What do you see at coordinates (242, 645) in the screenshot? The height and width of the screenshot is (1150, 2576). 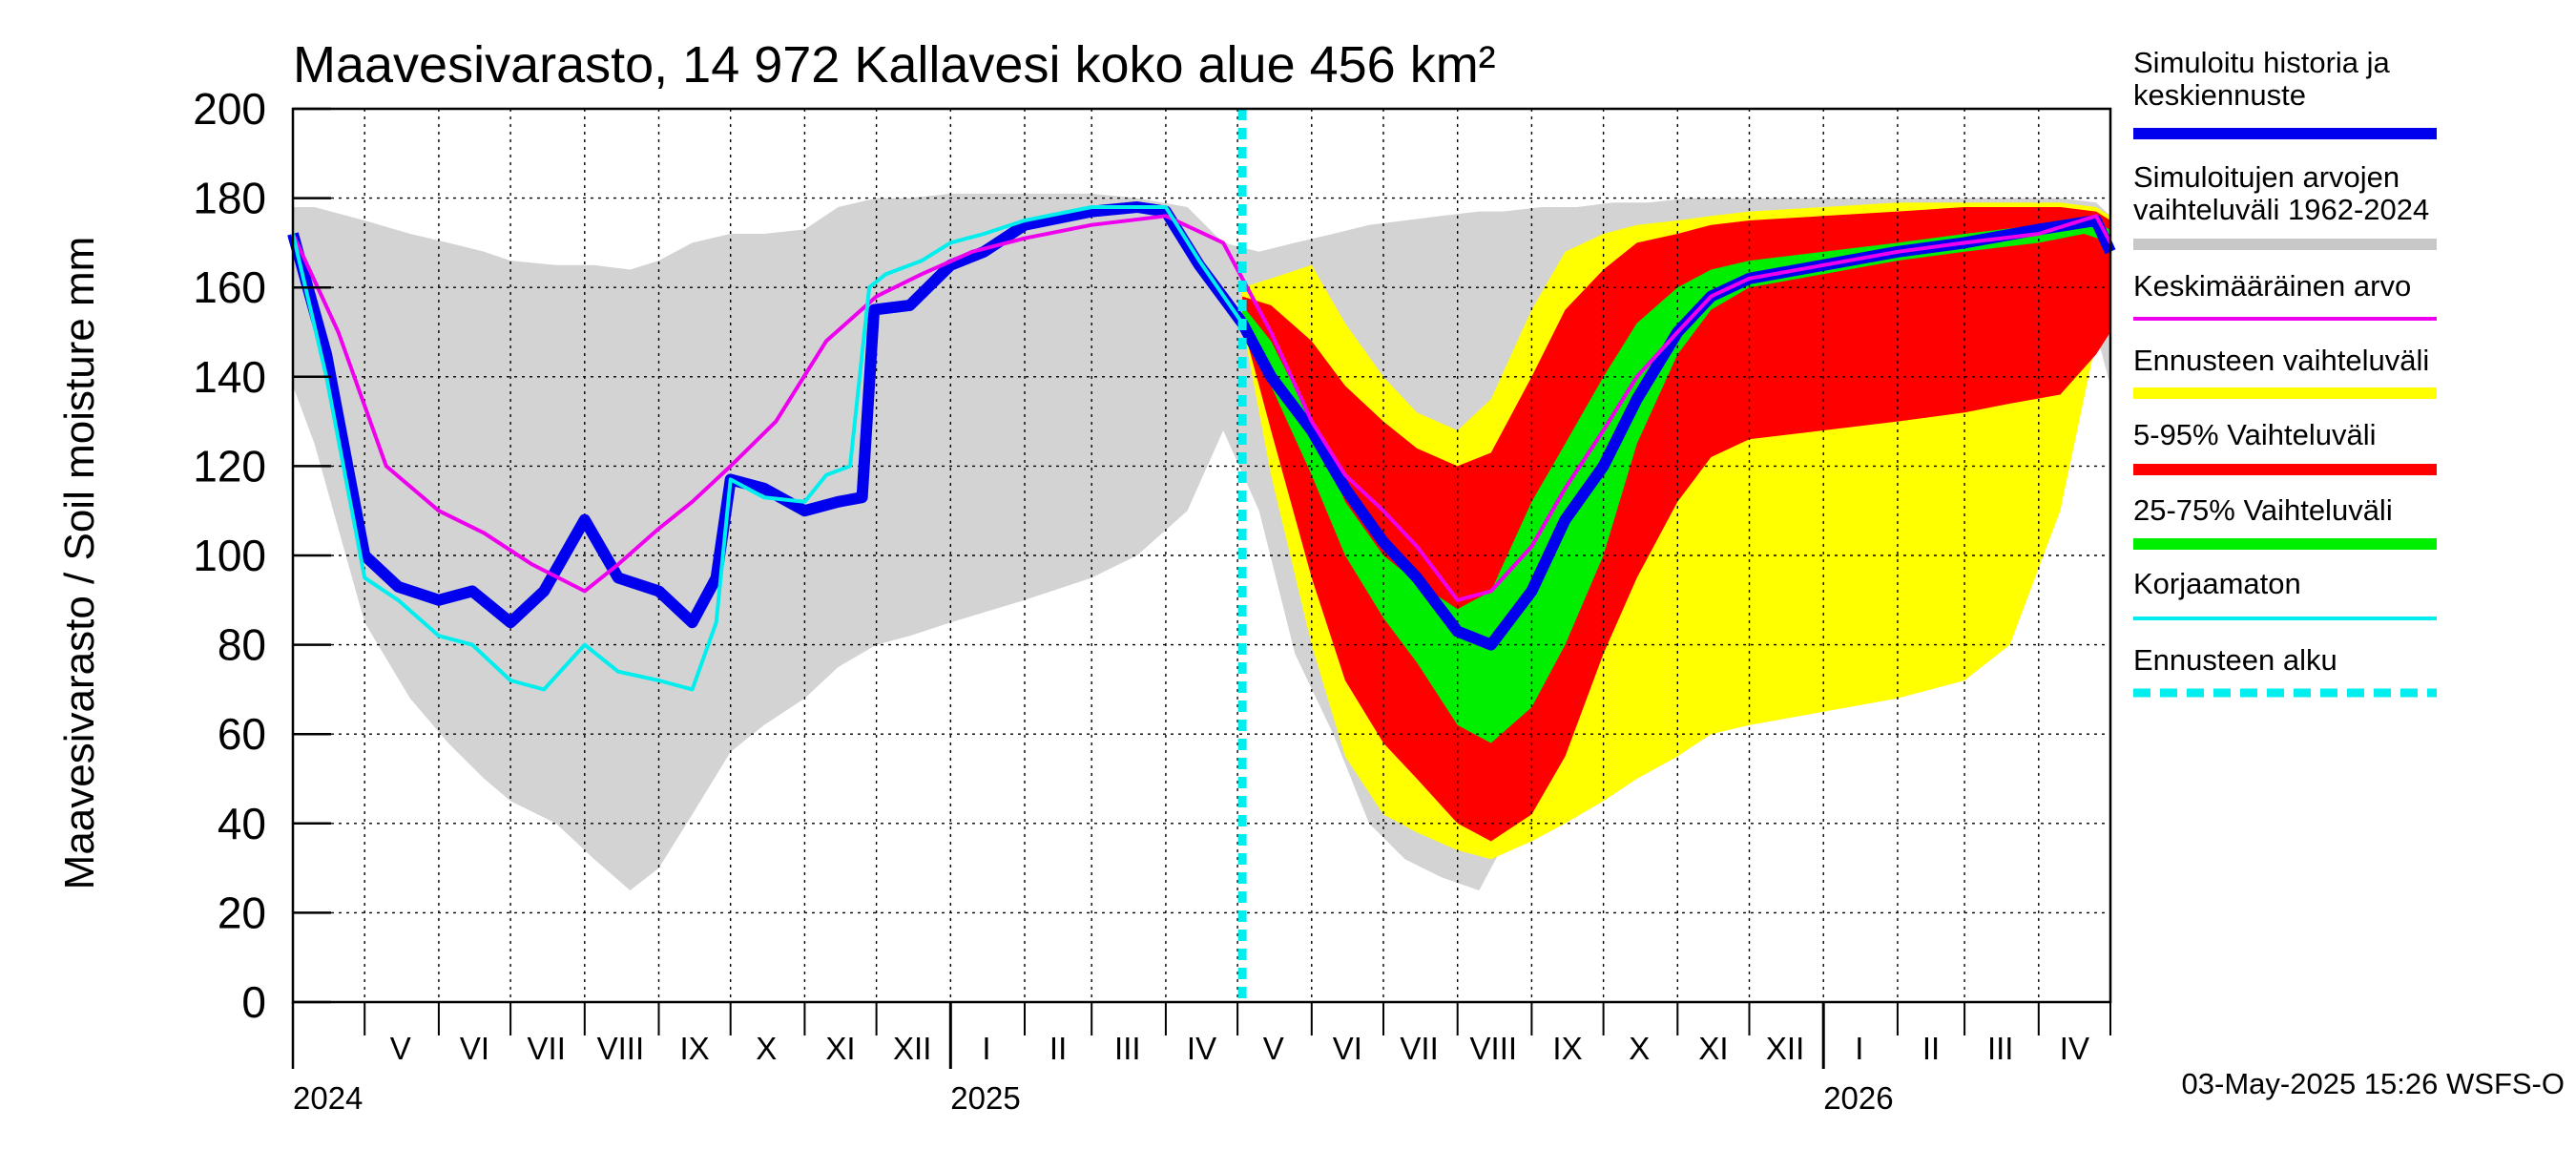 I see `y-tick-label: 80` at bounding box center [242, 645].